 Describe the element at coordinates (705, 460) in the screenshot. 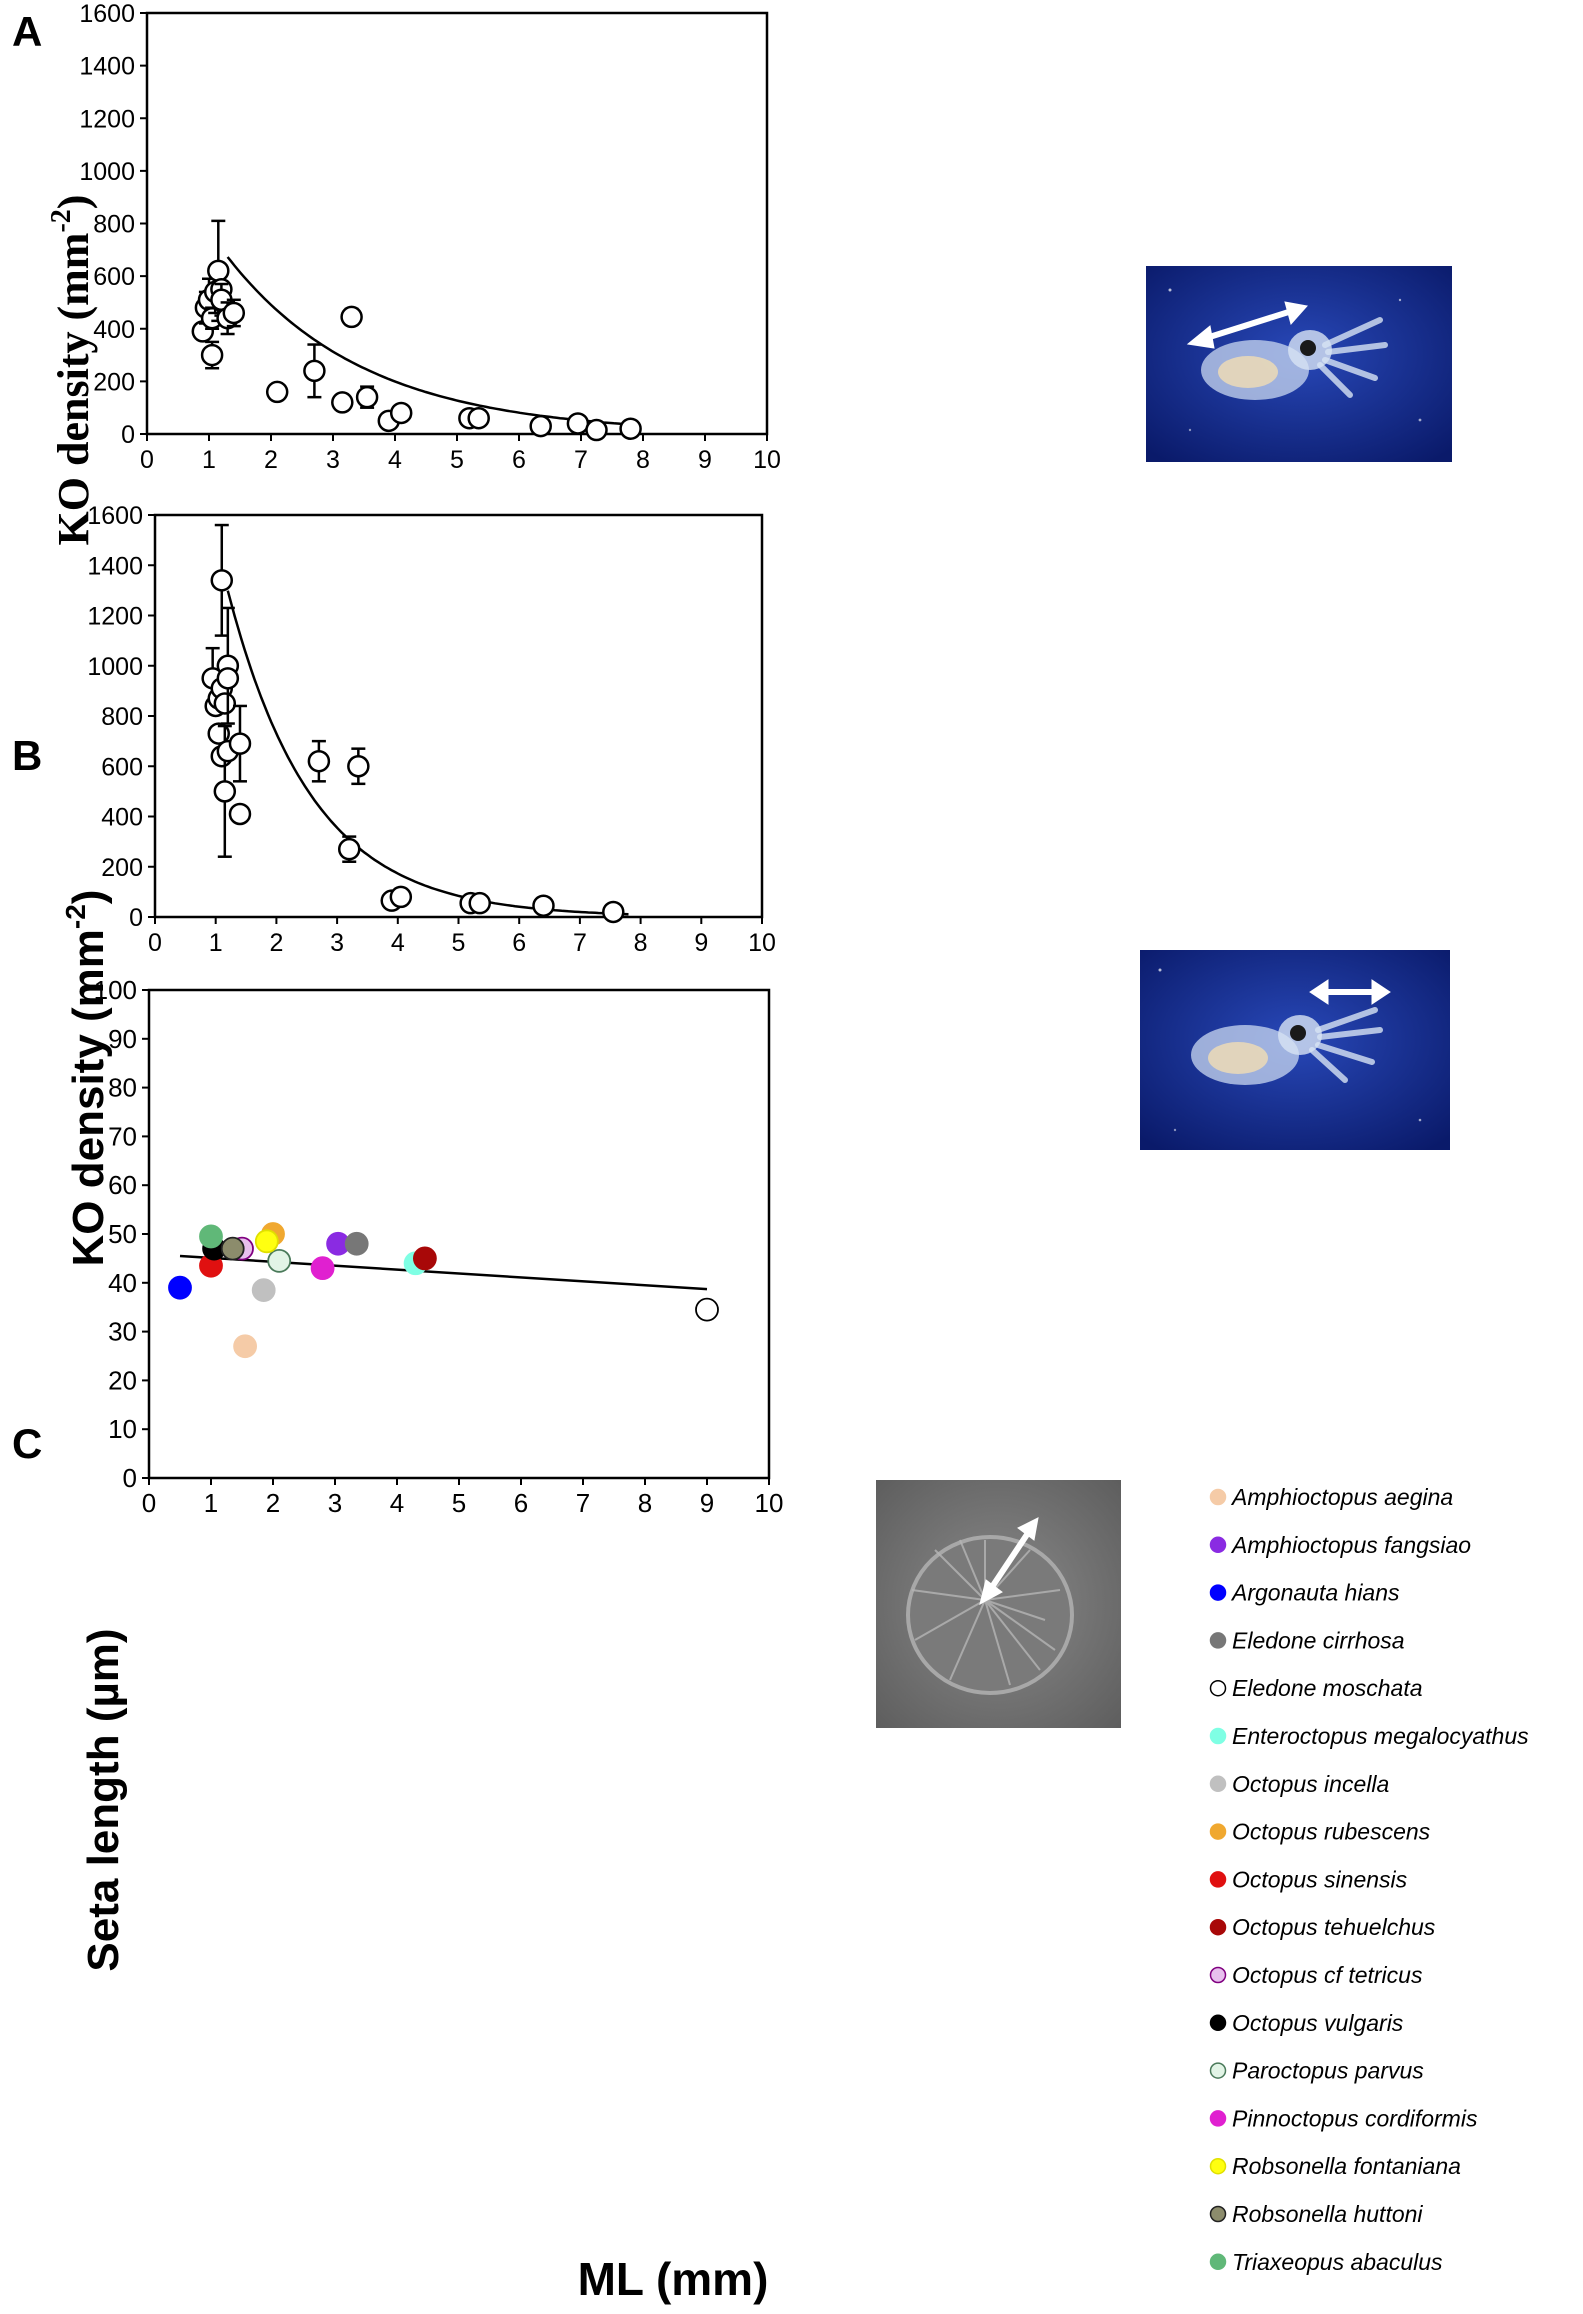

I see `panel-a-x-tick-label: 9` at that location.